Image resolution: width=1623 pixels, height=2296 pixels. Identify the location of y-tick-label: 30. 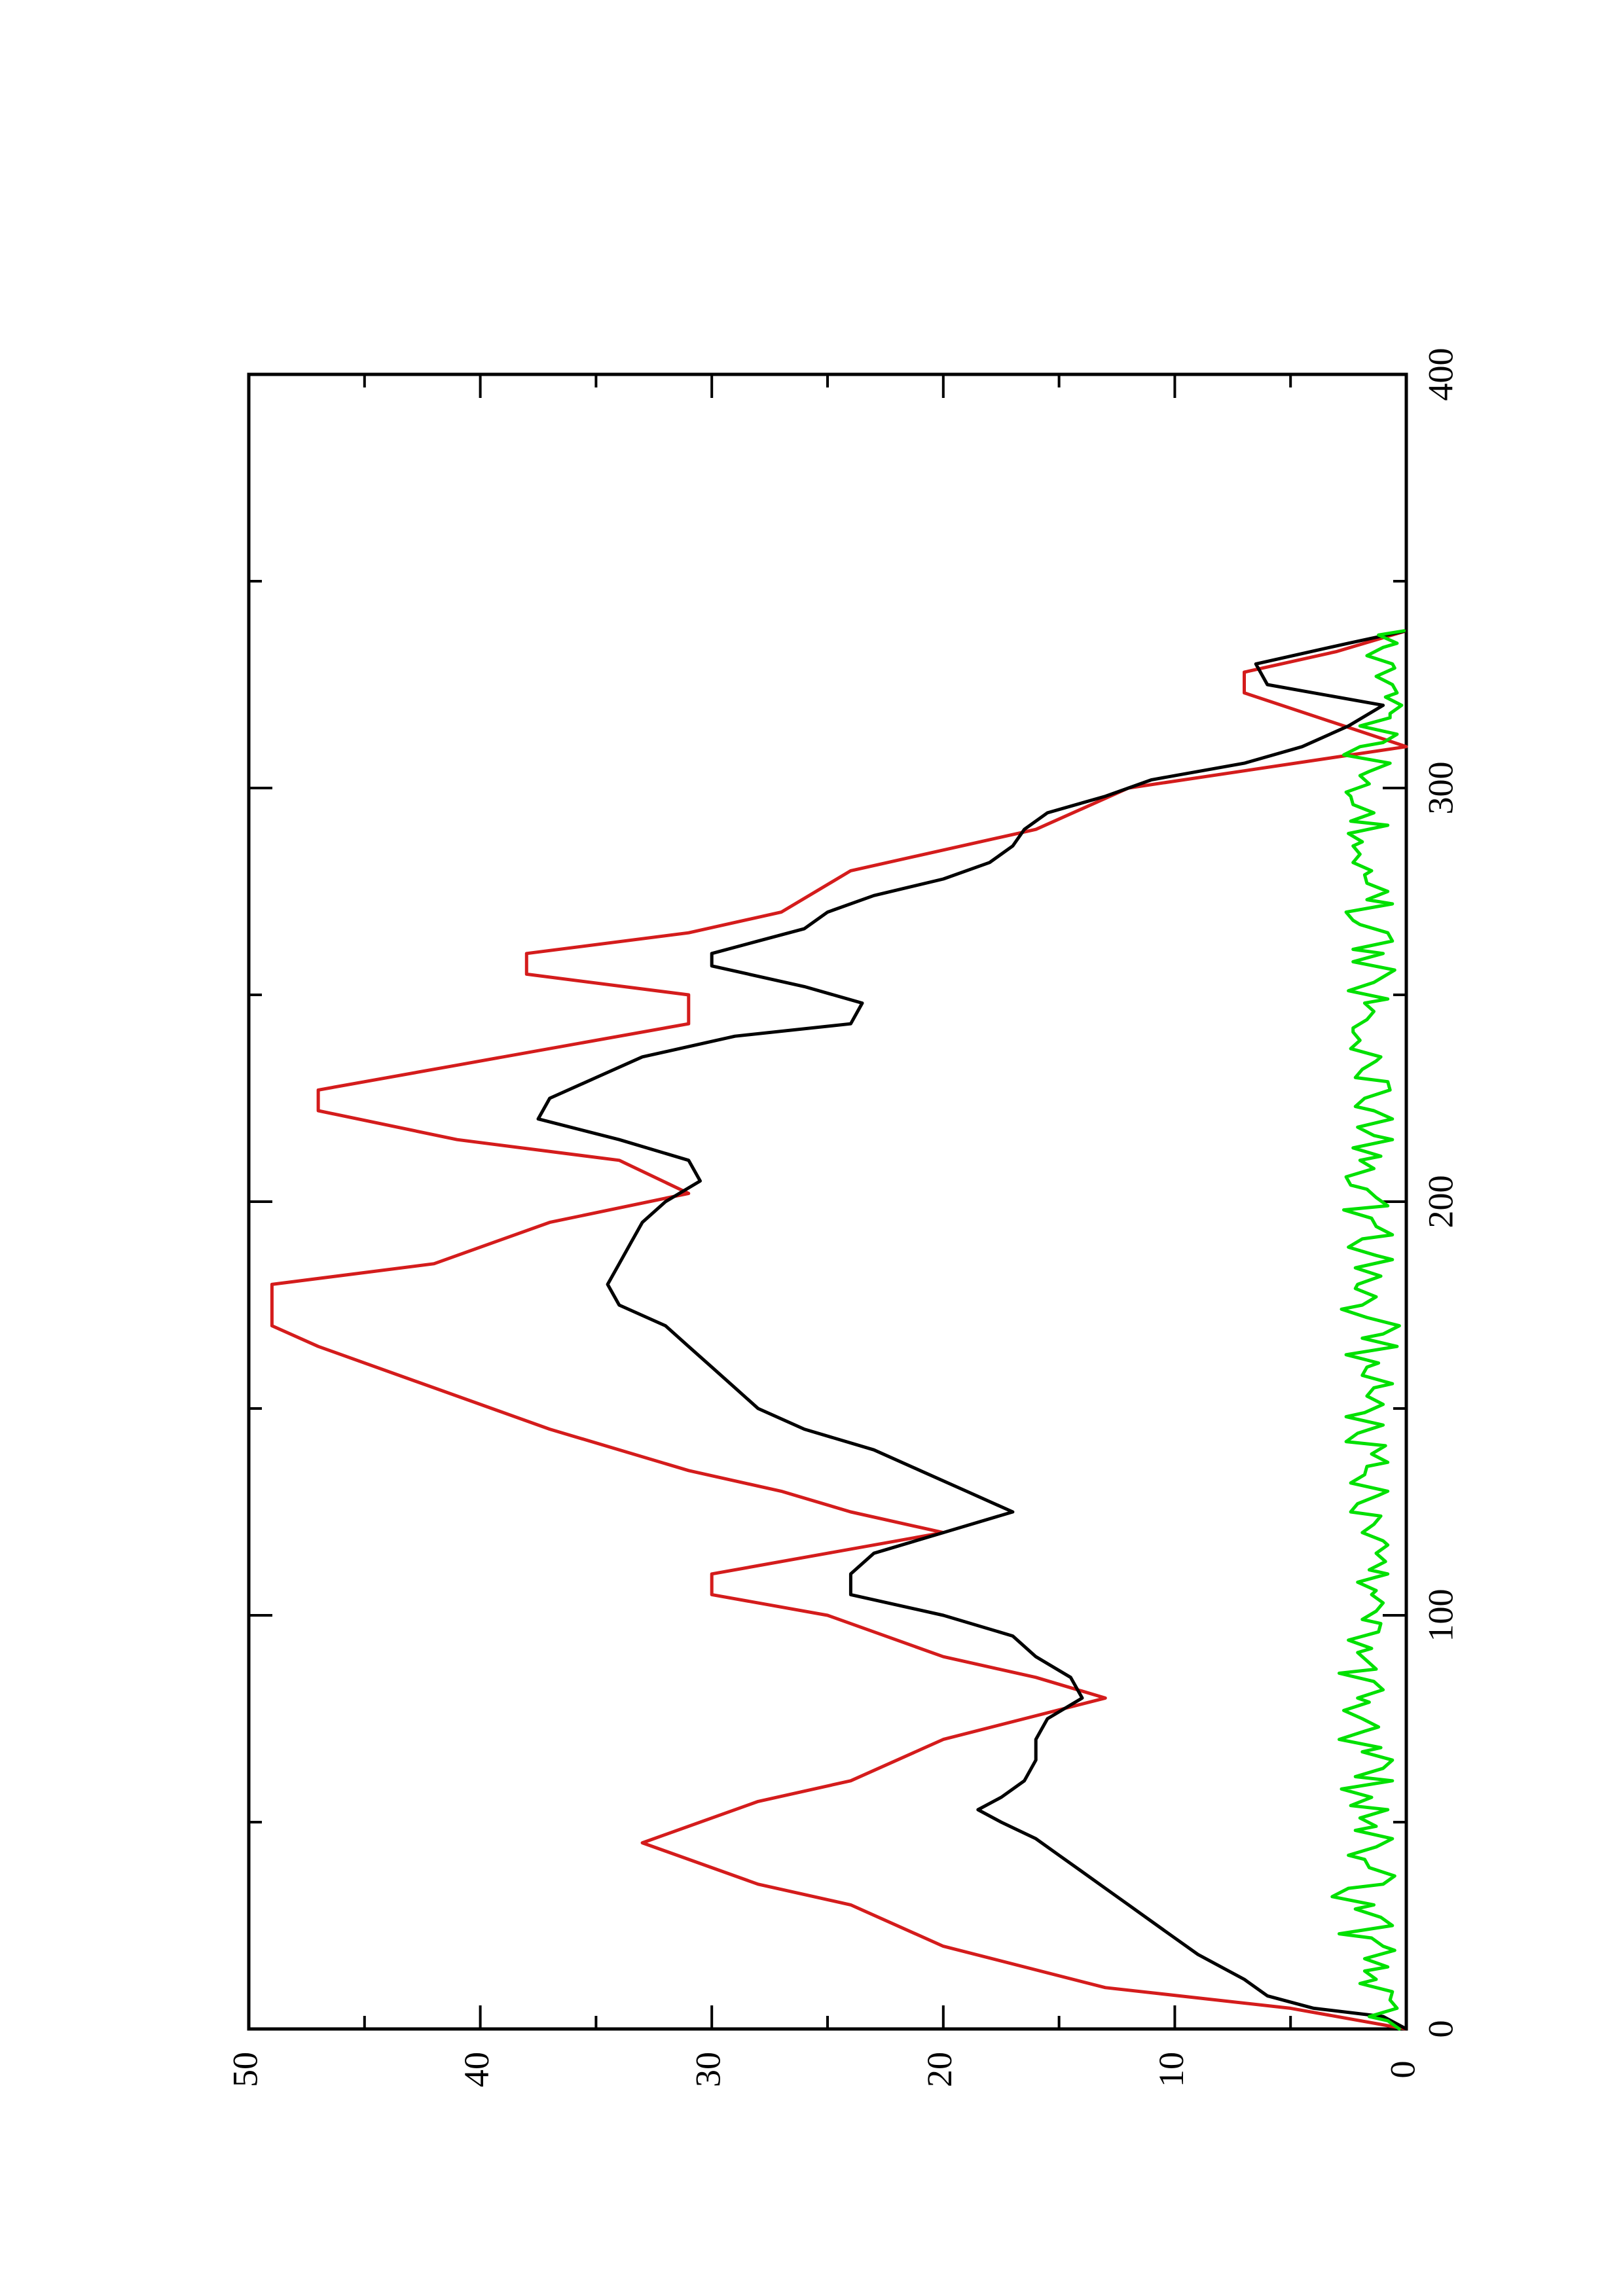
(708, 2069).